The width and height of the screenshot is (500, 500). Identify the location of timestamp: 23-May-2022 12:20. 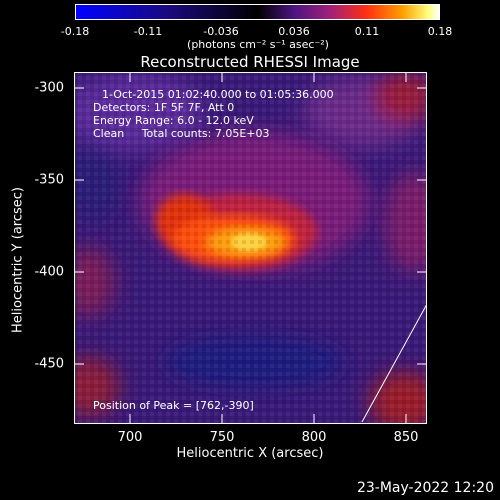
(425, 488).